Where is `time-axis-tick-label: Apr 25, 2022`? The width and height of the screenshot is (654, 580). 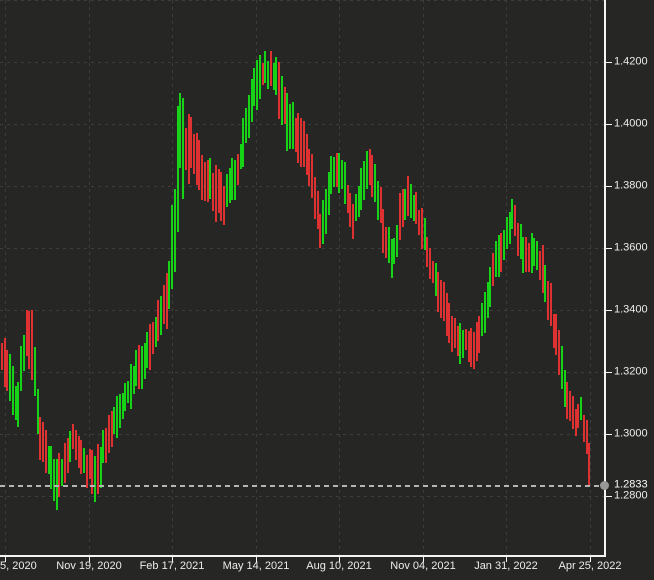
time-axis-tick-label: Apr 25, 2022 is located at coordinates (590, 566).